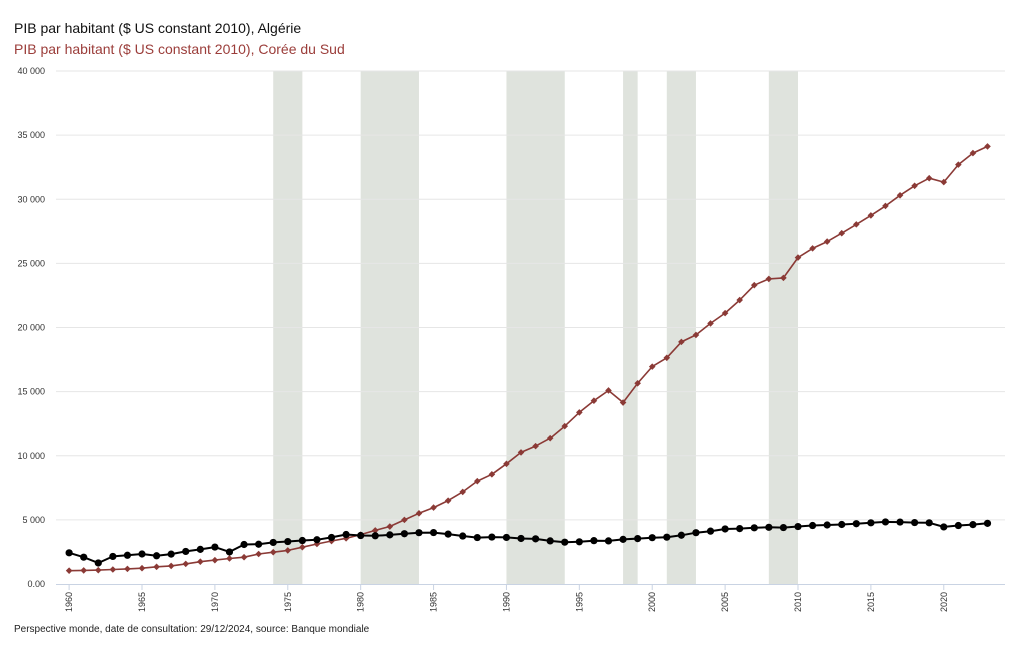 The width and height of the screenshot is (1024, 649). What do you see at coordinates (331, 537) in the screenshot?
I see `point-algeria-1978` at bounding box center [331, 537].